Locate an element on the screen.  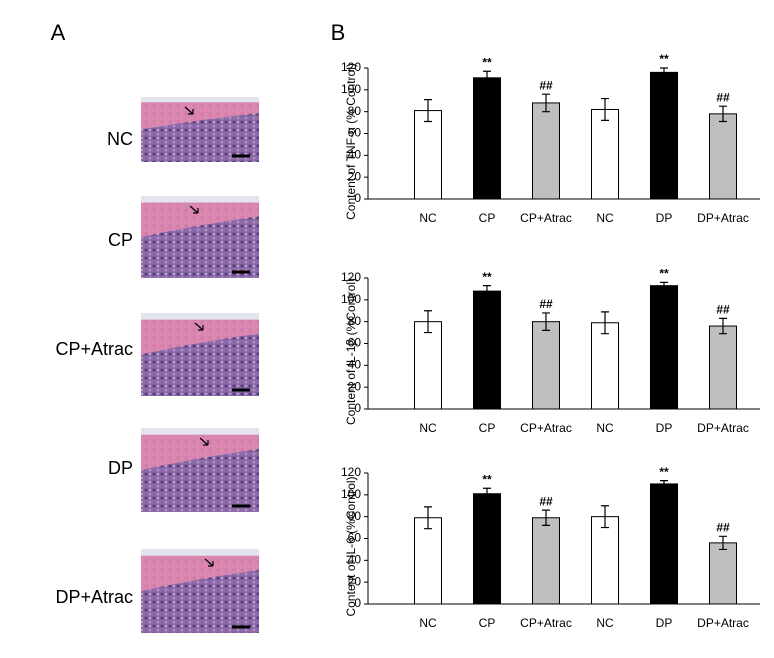
row-label: NC is located at coordinates (120, 139).